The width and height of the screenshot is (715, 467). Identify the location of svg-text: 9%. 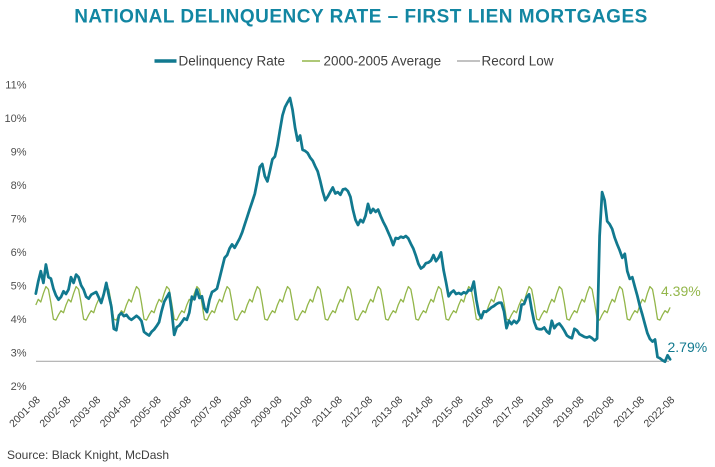
(19, 152).